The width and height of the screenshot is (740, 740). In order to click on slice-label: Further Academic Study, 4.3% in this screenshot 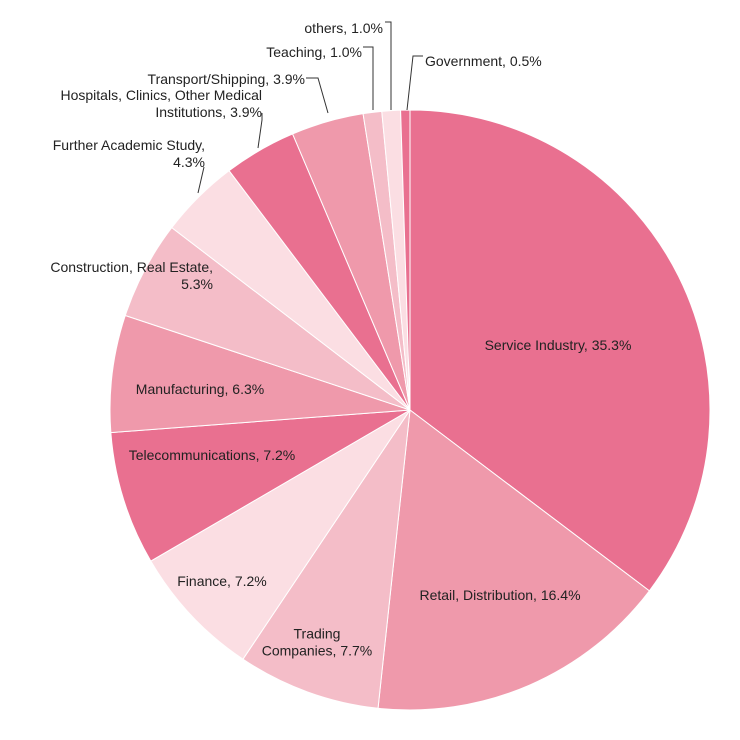, I will do `click(129, 153)`.